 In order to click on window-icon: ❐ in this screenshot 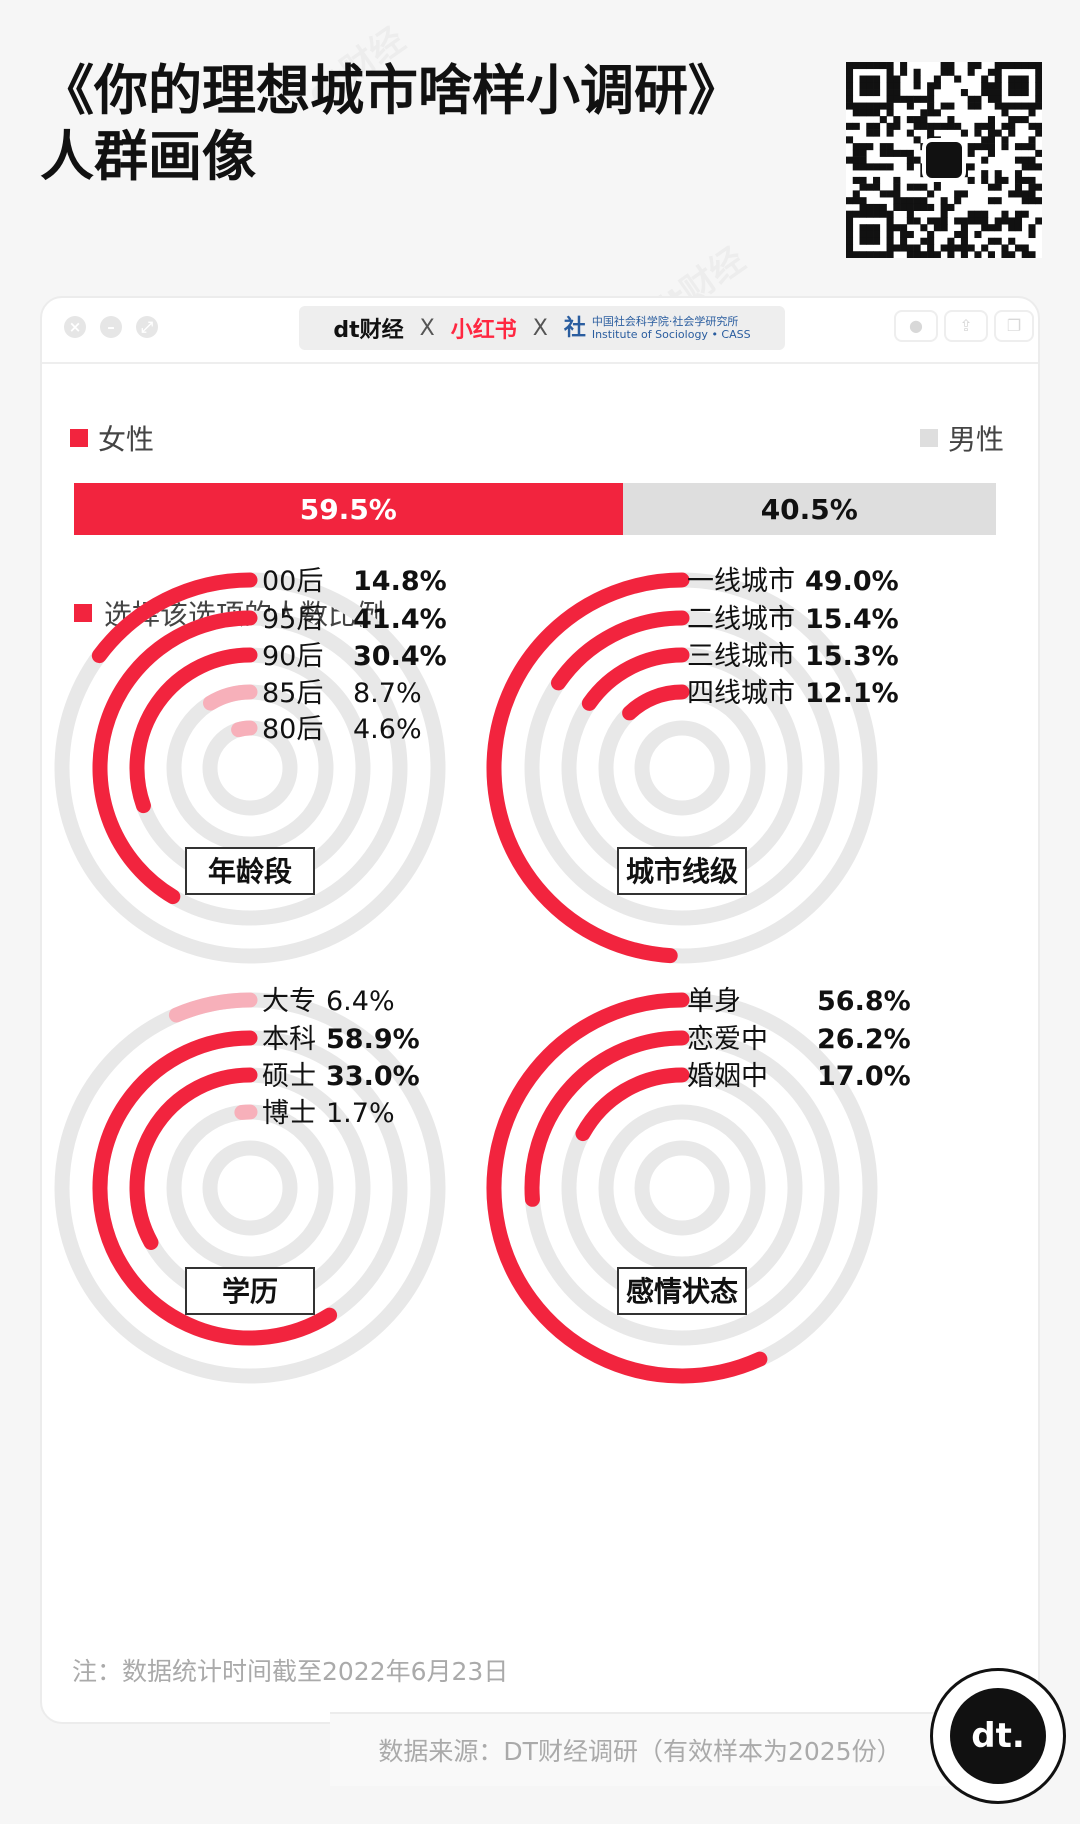, I will do `click(1014, 326)`.